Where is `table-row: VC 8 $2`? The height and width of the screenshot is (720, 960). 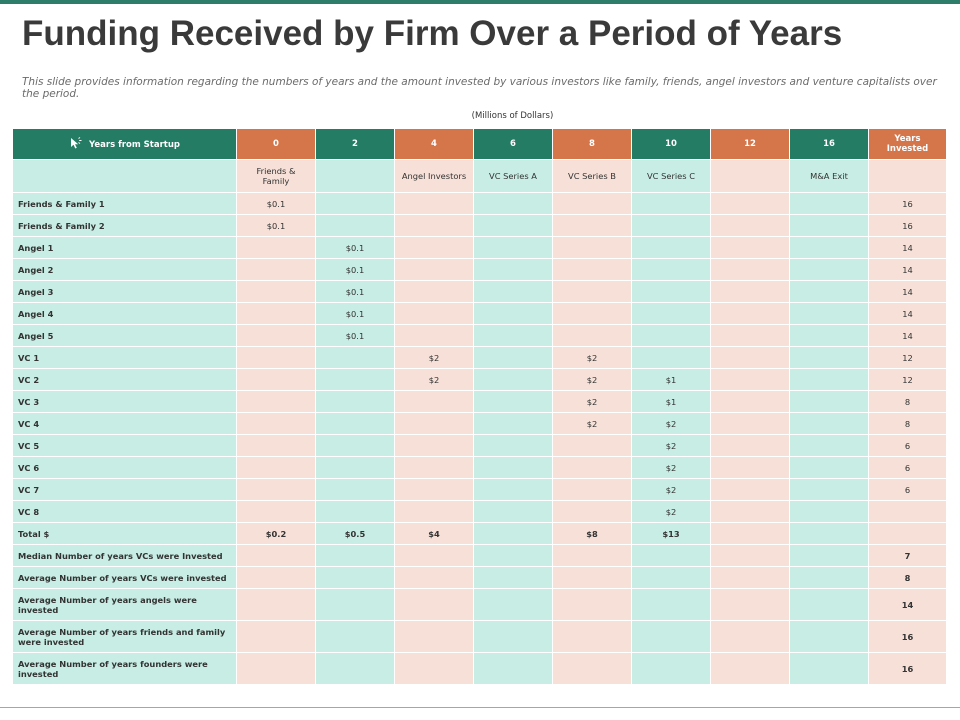 table-row: VC 8 $2 is located at coordinates (479, 511).